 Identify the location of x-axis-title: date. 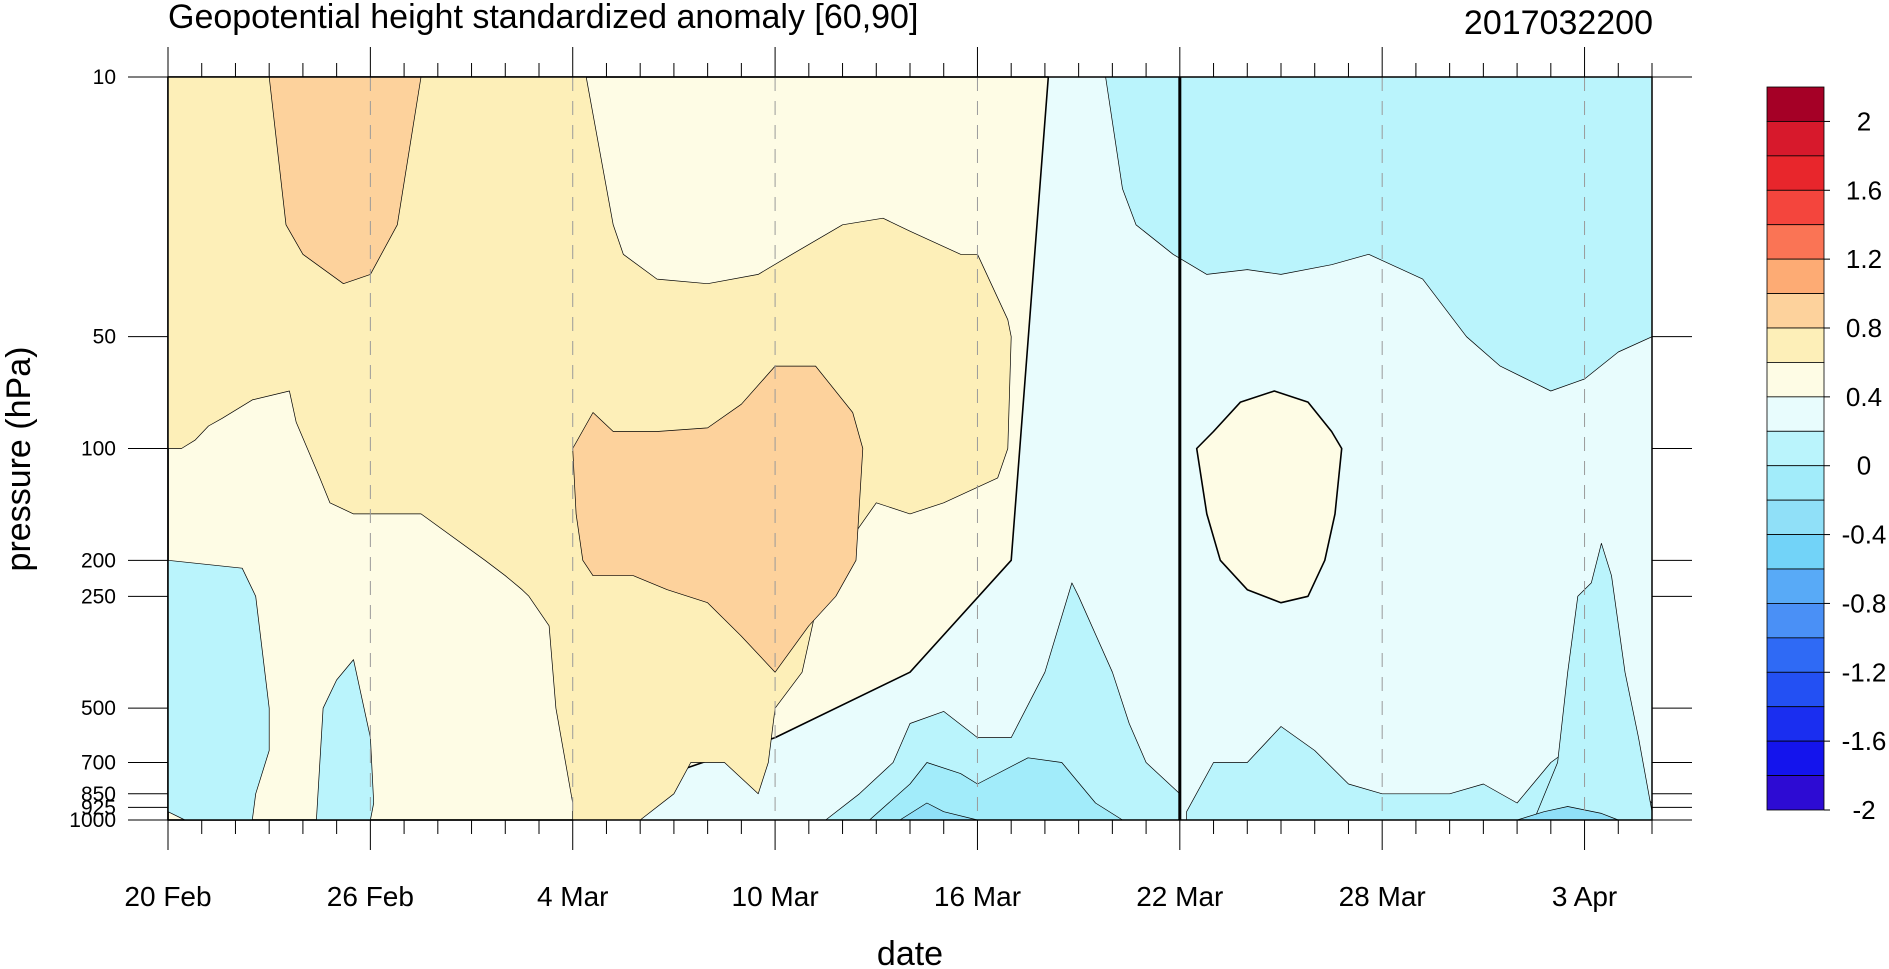
(910, 952).